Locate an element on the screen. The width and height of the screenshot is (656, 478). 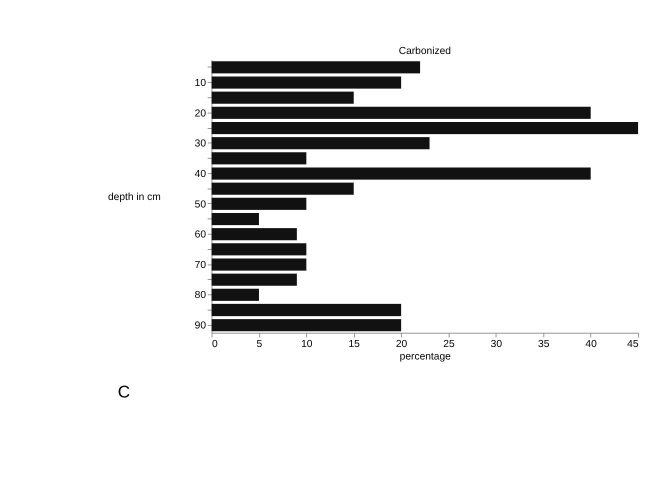
y-tick-label: 80 is located at coordinates (200, 296).